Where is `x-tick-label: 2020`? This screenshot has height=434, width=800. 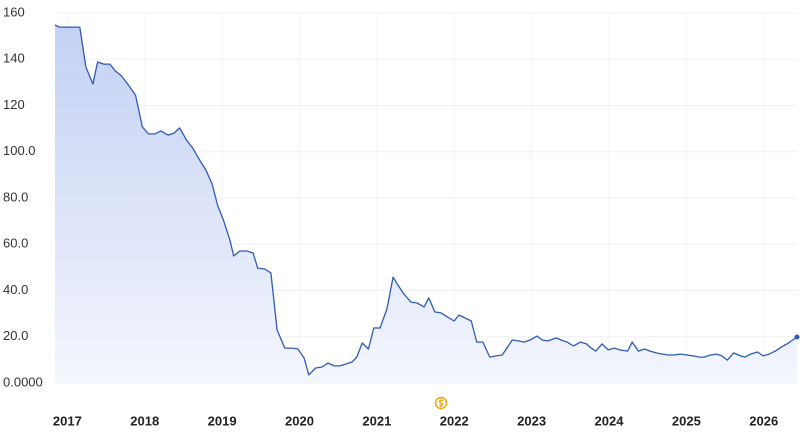
x-tick-label: 2020 is located at coordinates (299, 420).